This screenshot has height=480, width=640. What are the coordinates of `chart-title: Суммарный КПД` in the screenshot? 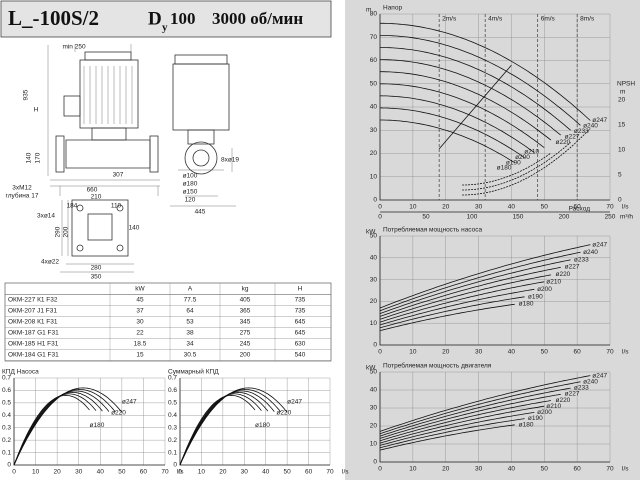 It's located at (193, 372).